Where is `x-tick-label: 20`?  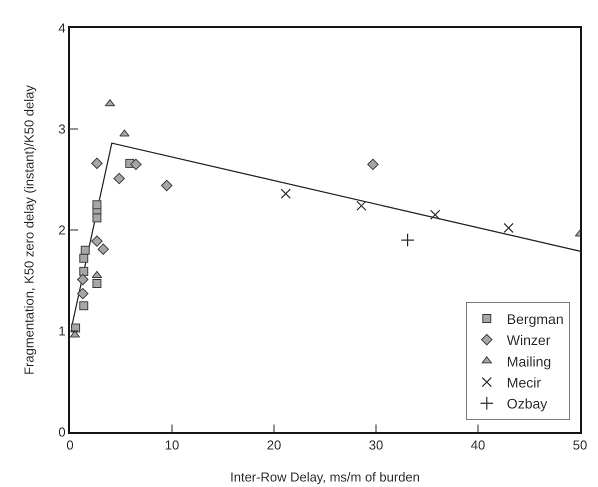 x-tick-label: 20 is located at coordinates (274, 444).